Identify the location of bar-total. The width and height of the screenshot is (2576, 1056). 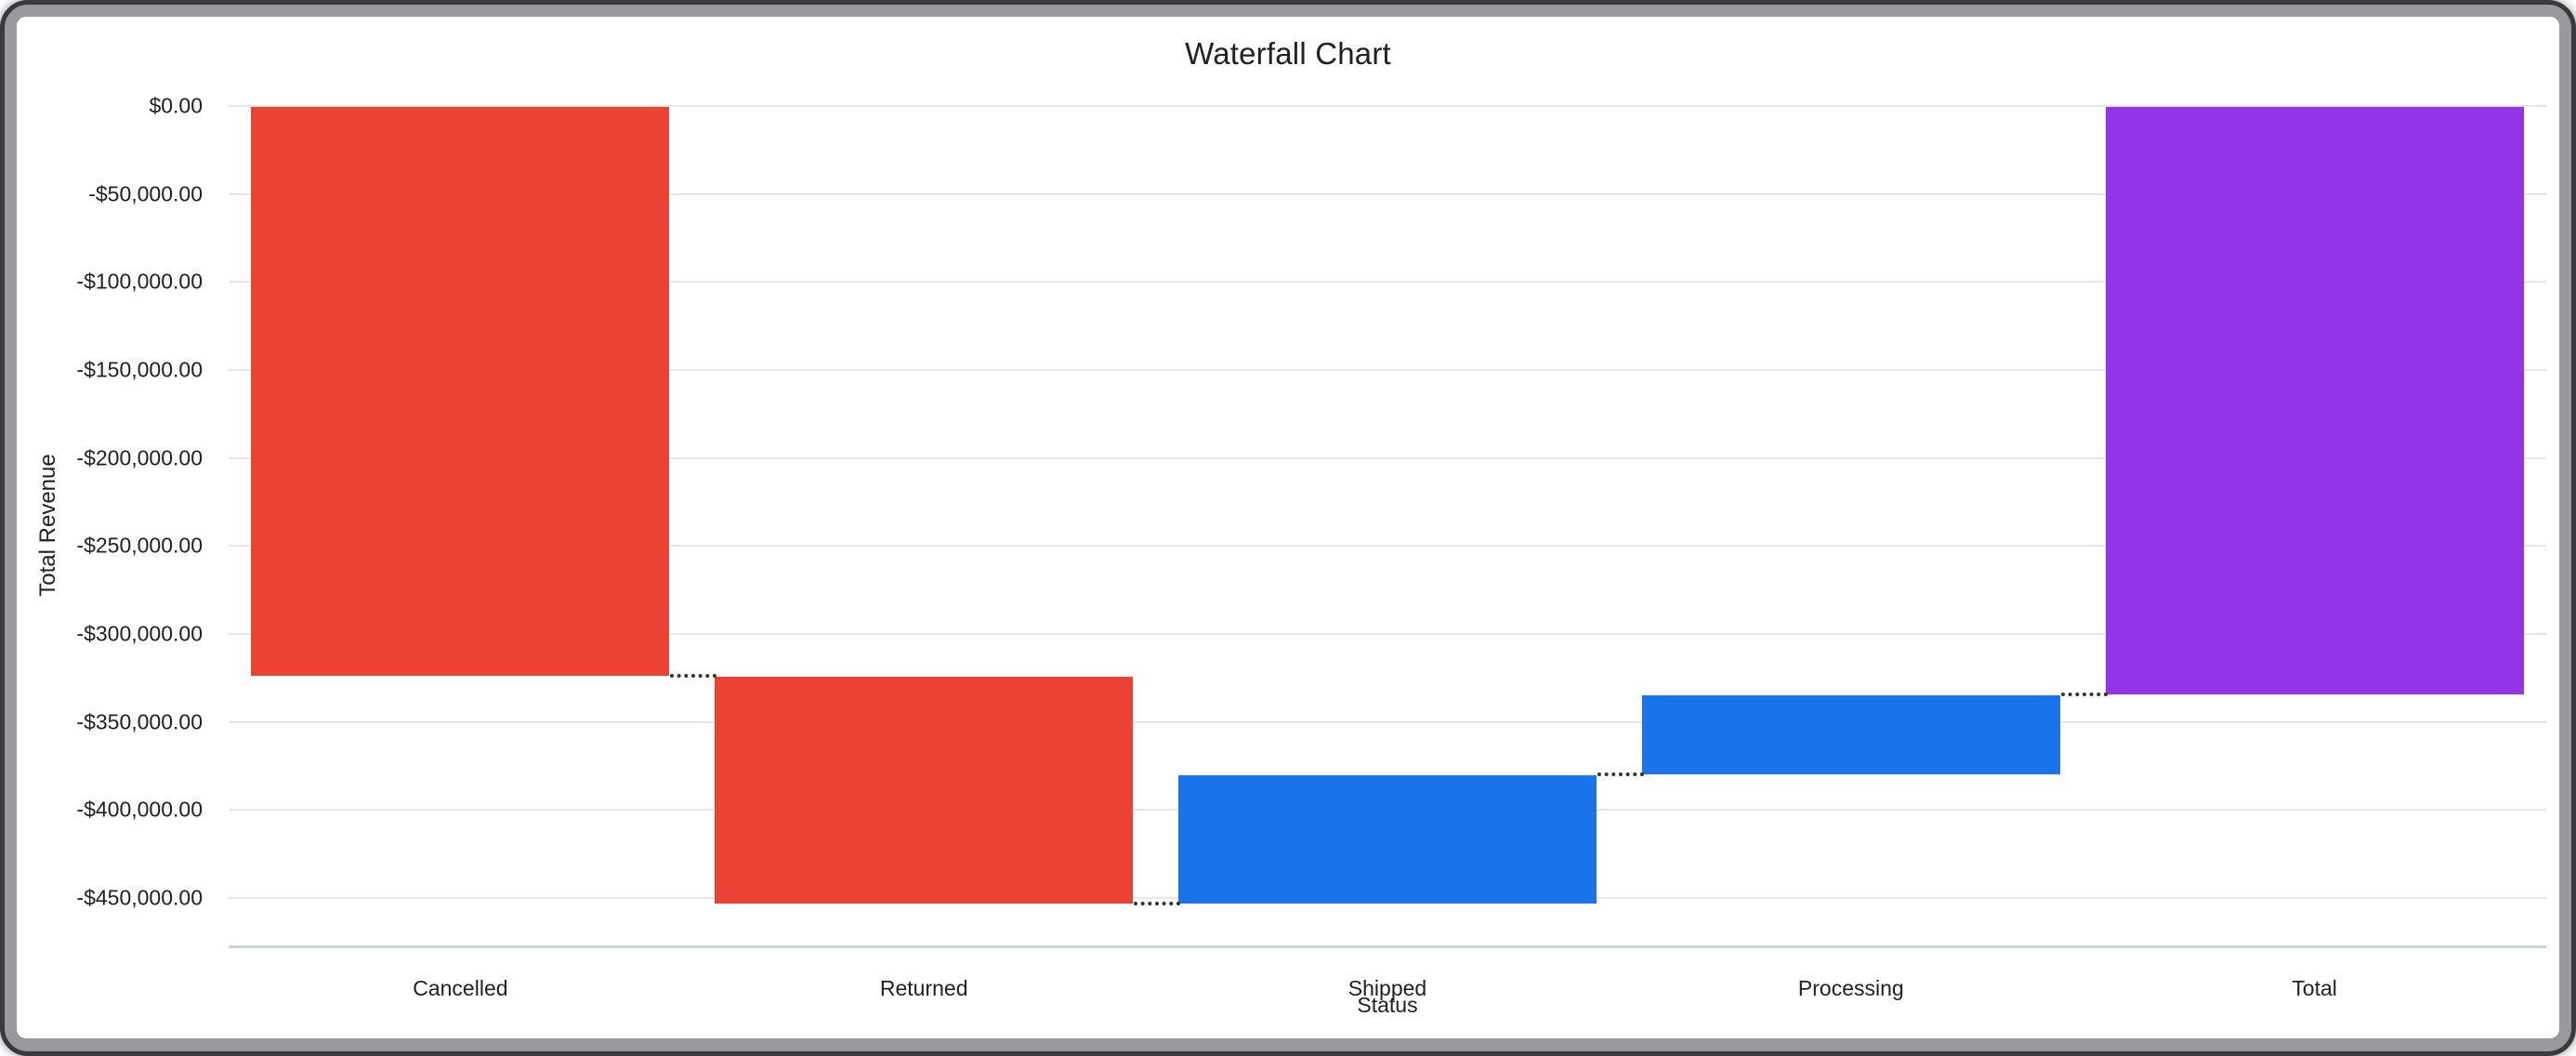
(2314, 400).